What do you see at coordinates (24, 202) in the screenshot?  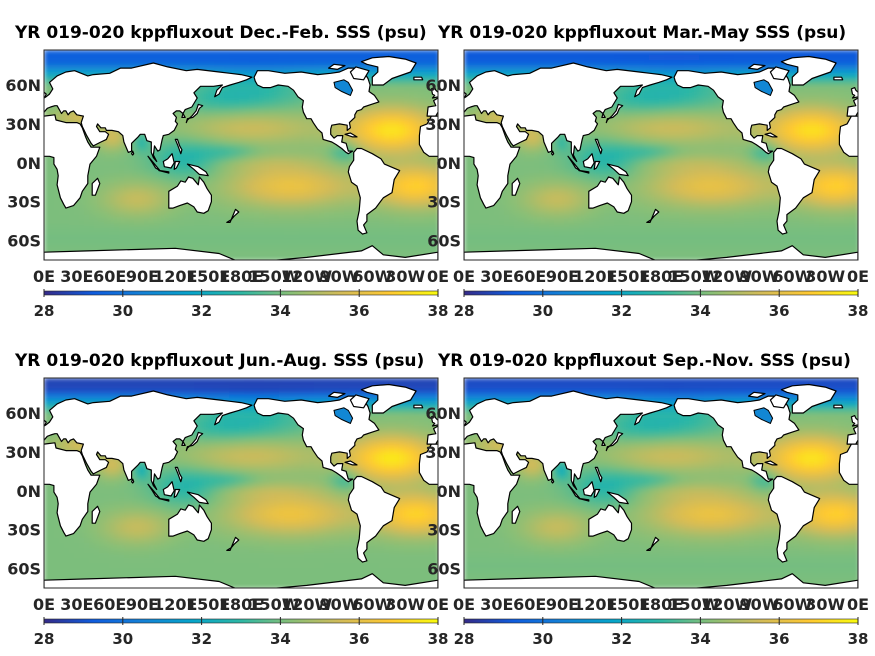 I see `lat-tick-label: 30S` at bounding box center [24, 202].